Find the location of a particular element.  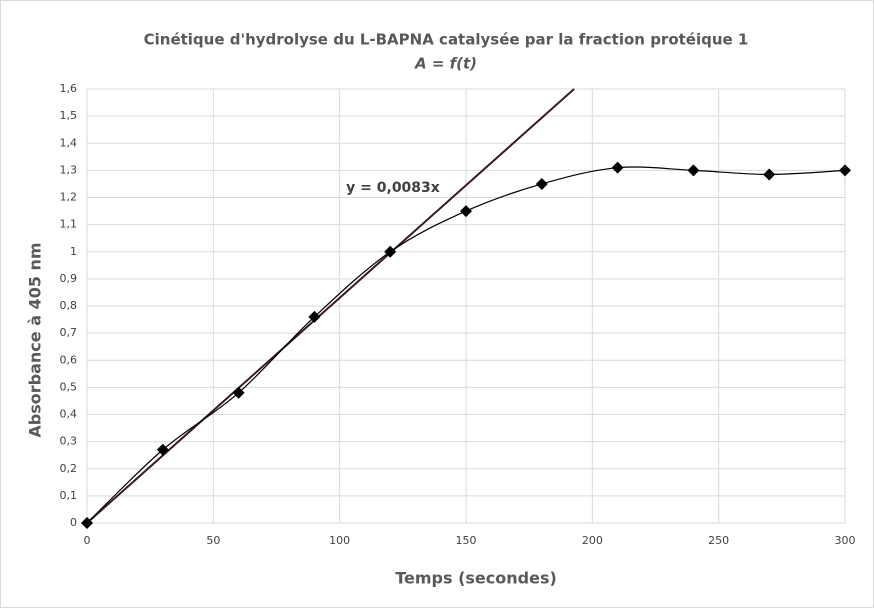

y-tick-label: 0,3 is located at coordinates (69, 441).